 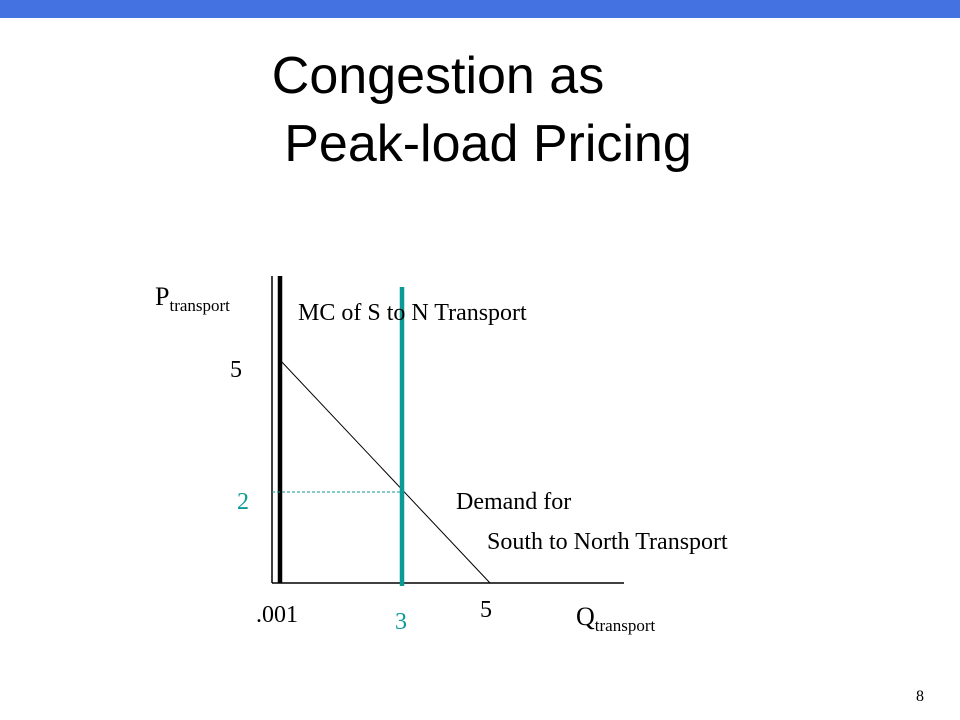 What do you see at coordinates (236, 370) in the screenshot?
I see `price-intercept-label: 5` at bounding box center [236, 370].